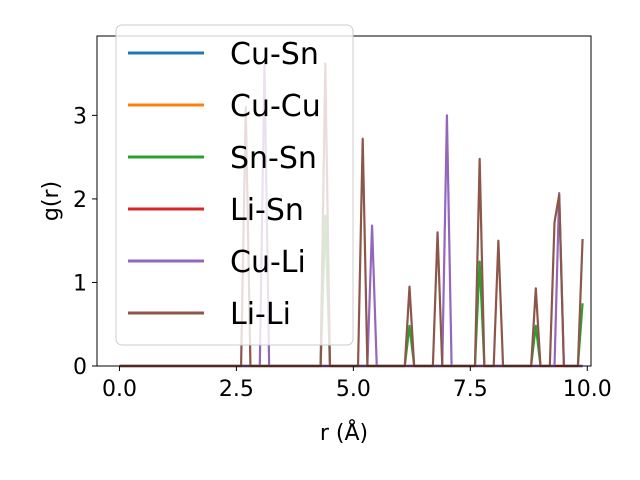  What do you see at coordinates (274, 54) in the screenshot?
I see `legend-label-cu-sn: Cu-Sn` at bounding box center [274, 54].